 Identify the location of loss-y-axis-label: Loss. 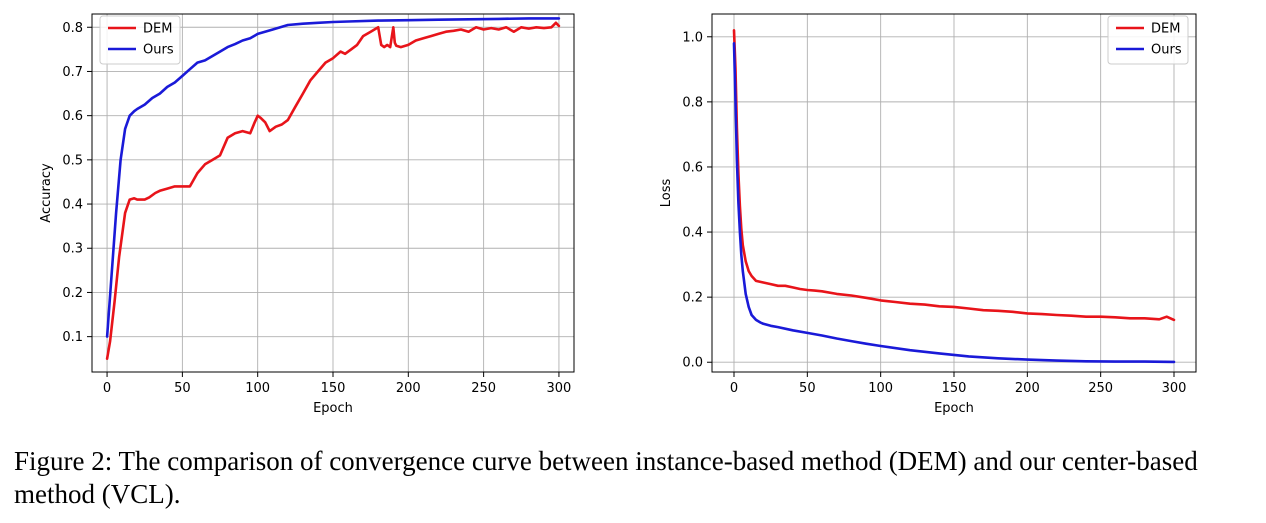
(666, 193).